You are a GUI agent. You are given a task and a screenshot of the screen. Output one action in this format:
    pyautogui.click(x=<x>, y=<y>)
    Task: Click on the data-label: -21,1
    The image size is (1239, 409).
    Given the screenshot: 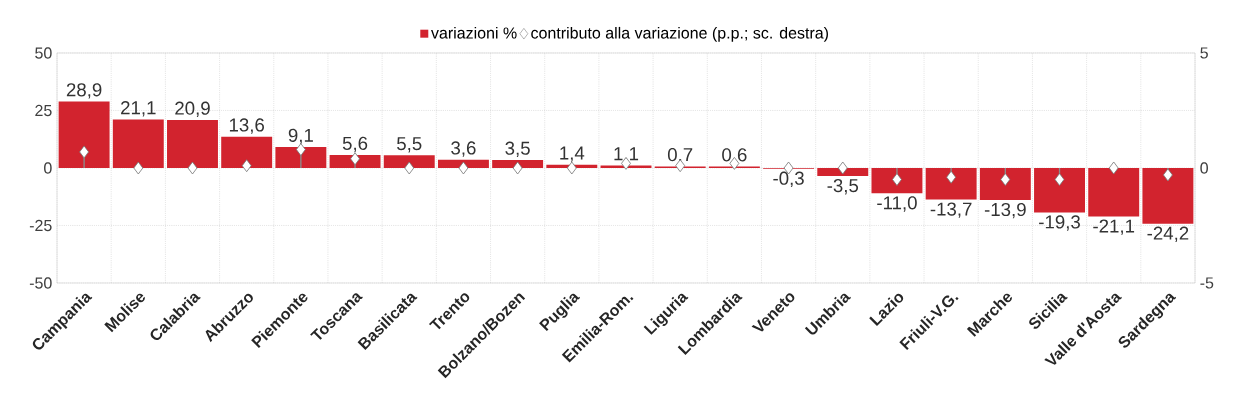 What is the action you would take?
    pyautogui.click(x=1114, y=227)
    